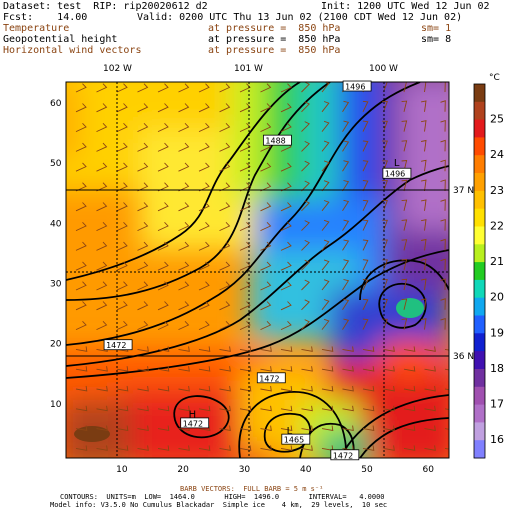  I want to click on colorbar-label: 23, so click(497, 190).